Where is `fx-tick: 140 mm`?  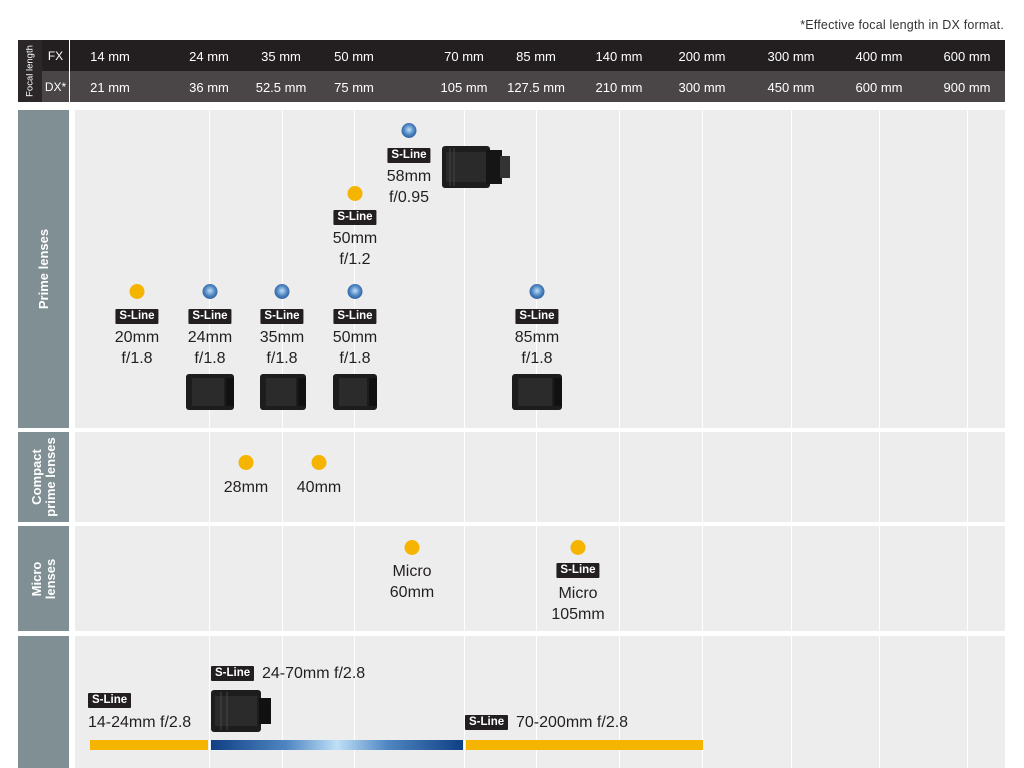
fx-tick: 140 mm is located at coordinates (619, 56).